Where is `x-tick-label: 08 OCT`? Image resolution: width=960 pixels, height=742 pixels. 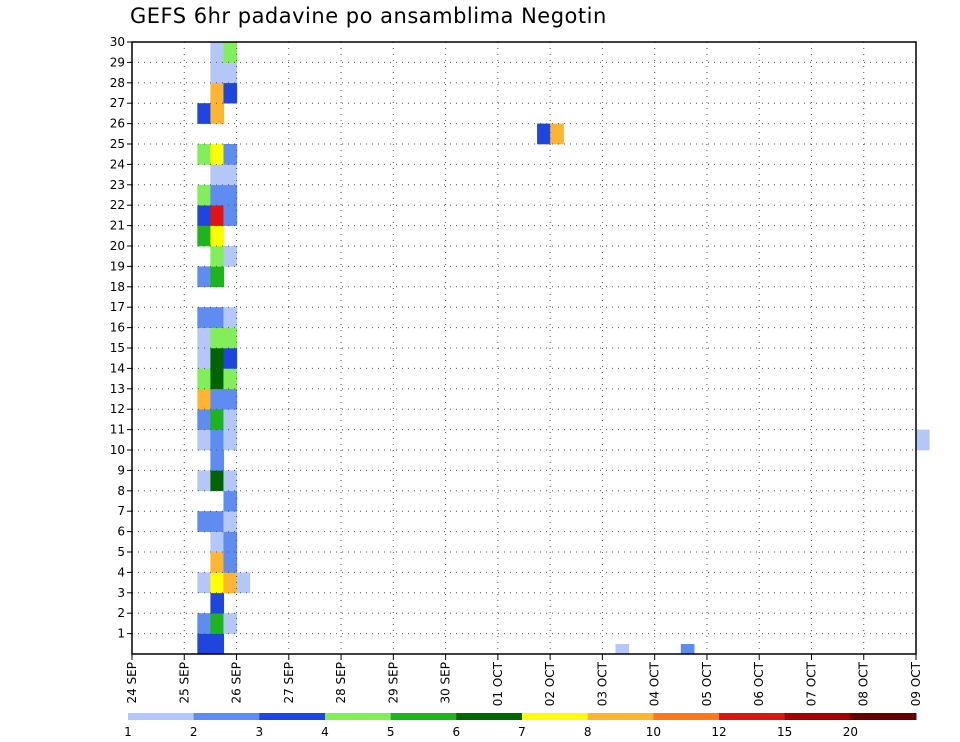
x-tick-label: 08 OCT is located at coordinates (864, 683).